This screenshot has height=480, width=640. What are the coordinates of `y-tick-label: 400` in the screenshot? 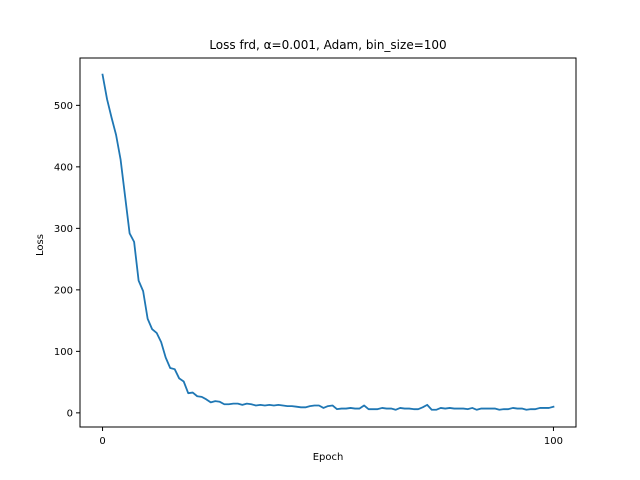 It's located at (63, 167).